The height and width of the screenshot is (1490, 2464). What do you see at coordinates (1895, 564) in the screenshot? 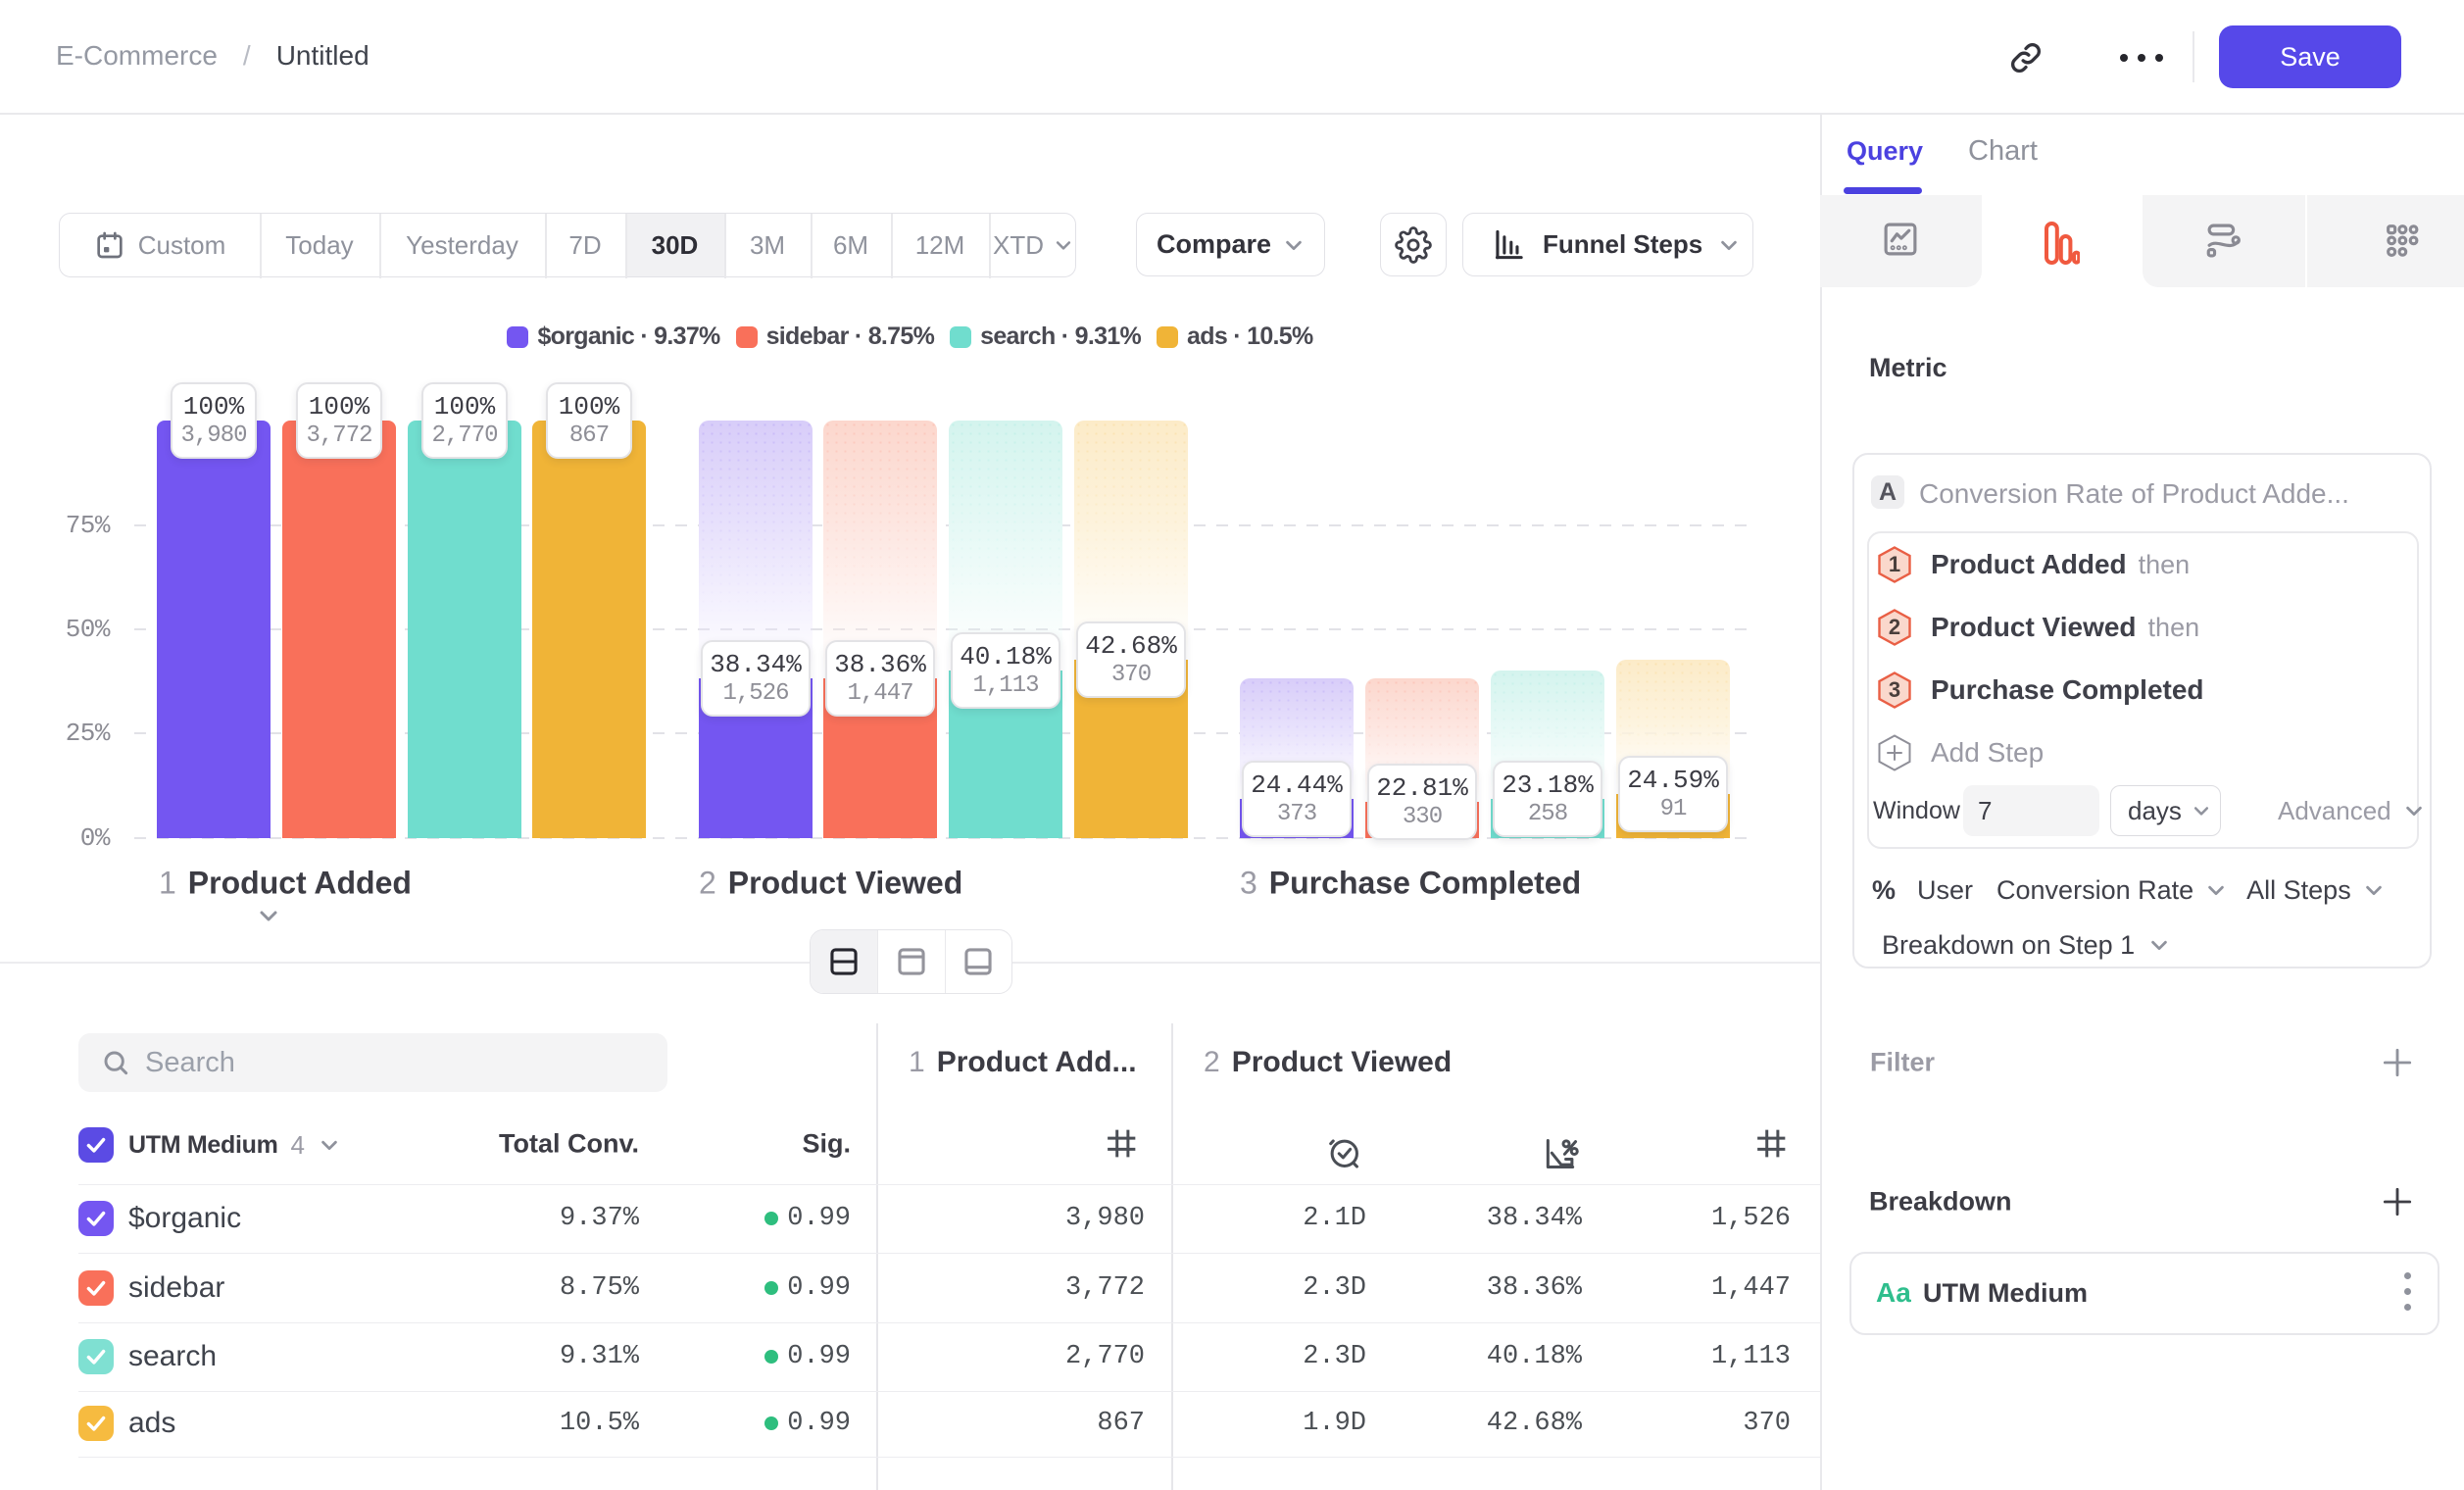
I see `svg-text: 1` at bounding box center [1895, 564].